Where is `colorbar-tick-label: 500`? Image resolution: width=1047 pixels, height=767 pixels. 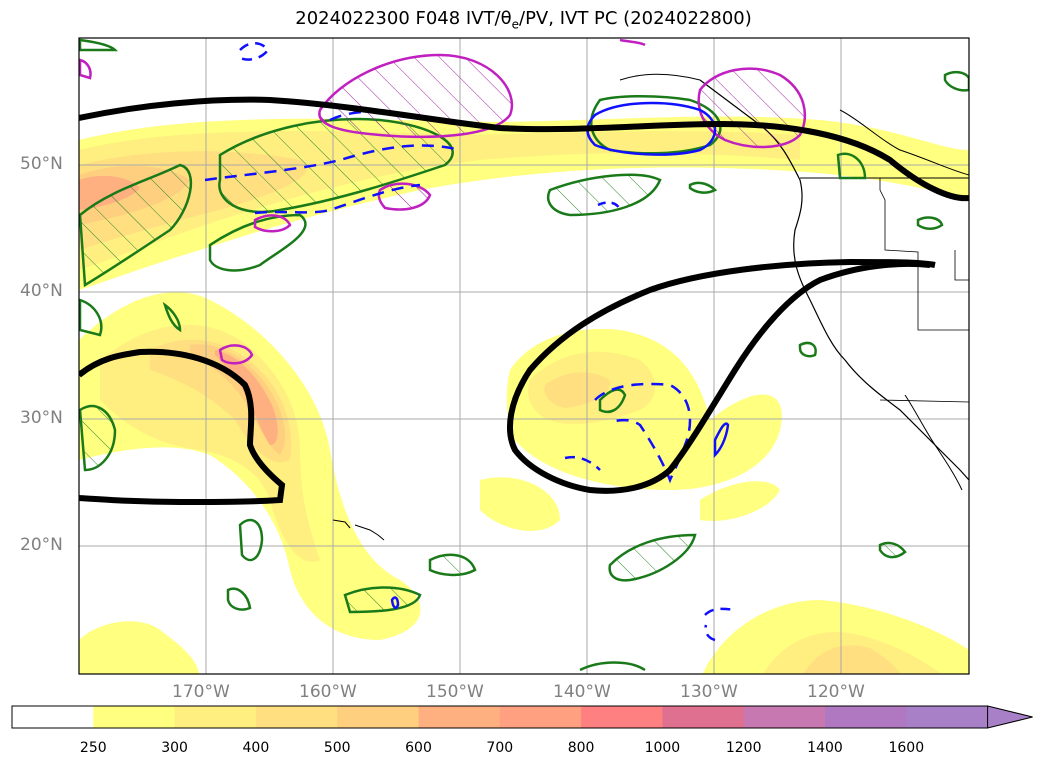
colorbar-tick-label: 500 is located at coordinates (337, 748).